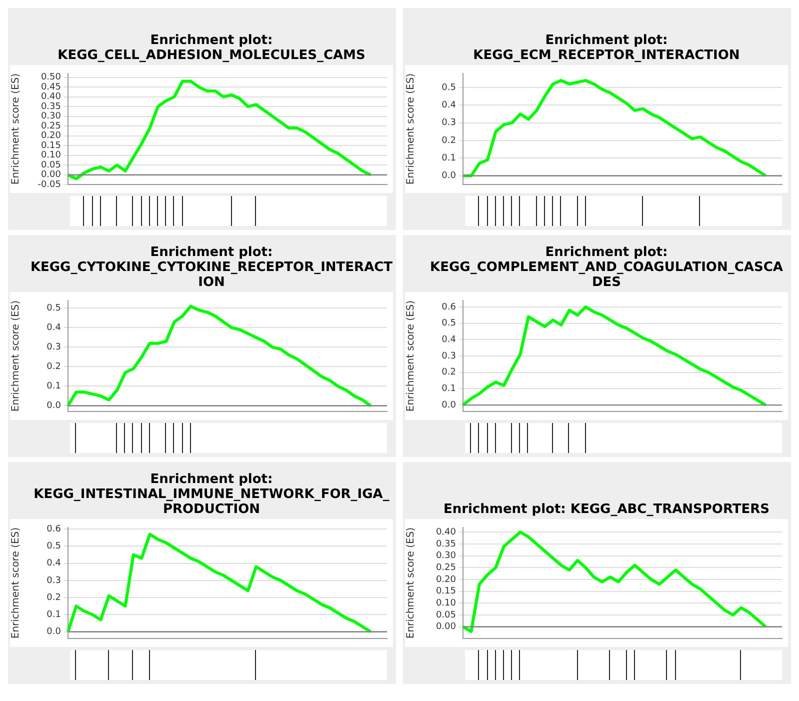 This screenshot has height=701, width=799. What do you see at coordinates (211, 48) in the screenshot?
I see `chart-title: Enrichment plot: KEGG_CELL_ADHESION_MOLECULES_CAMS` at bounding box center [211, 48].